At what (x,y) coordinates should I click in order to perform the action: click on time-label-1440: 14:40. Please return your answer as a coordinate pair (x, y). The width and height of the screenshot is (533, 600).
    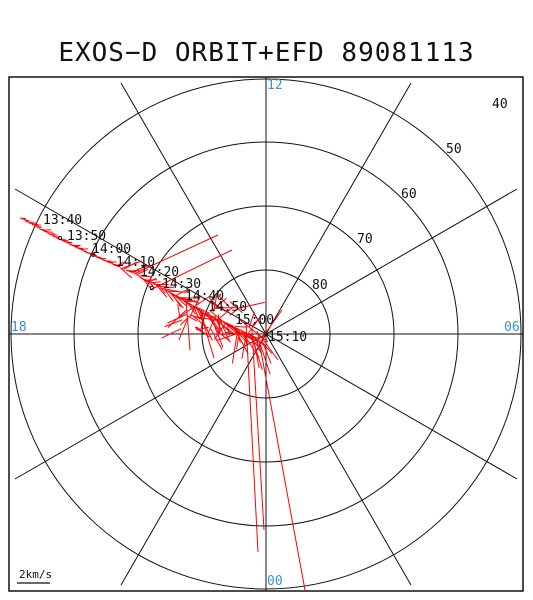
    Looking at the image, I should click on (204, 296).